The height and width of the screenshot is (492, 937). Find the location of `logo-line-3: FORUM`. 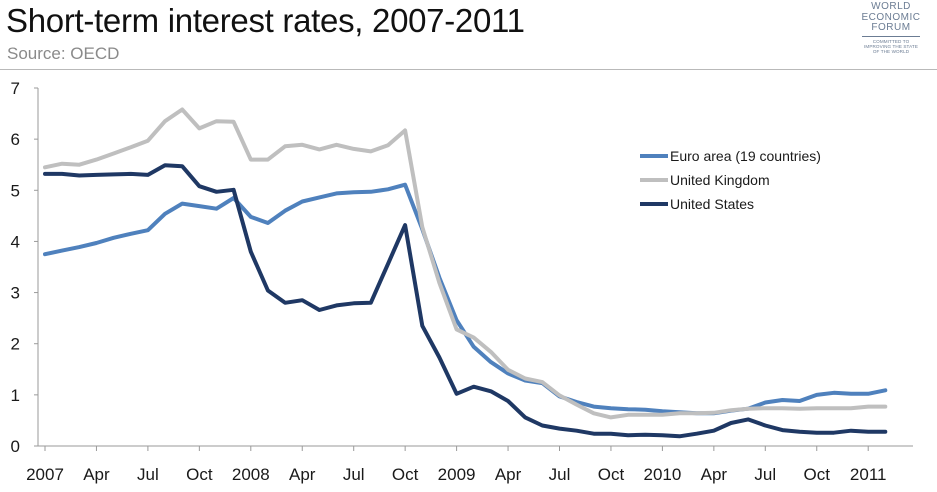

logo-line-3: FORUM is located at coordinates (891, 27).